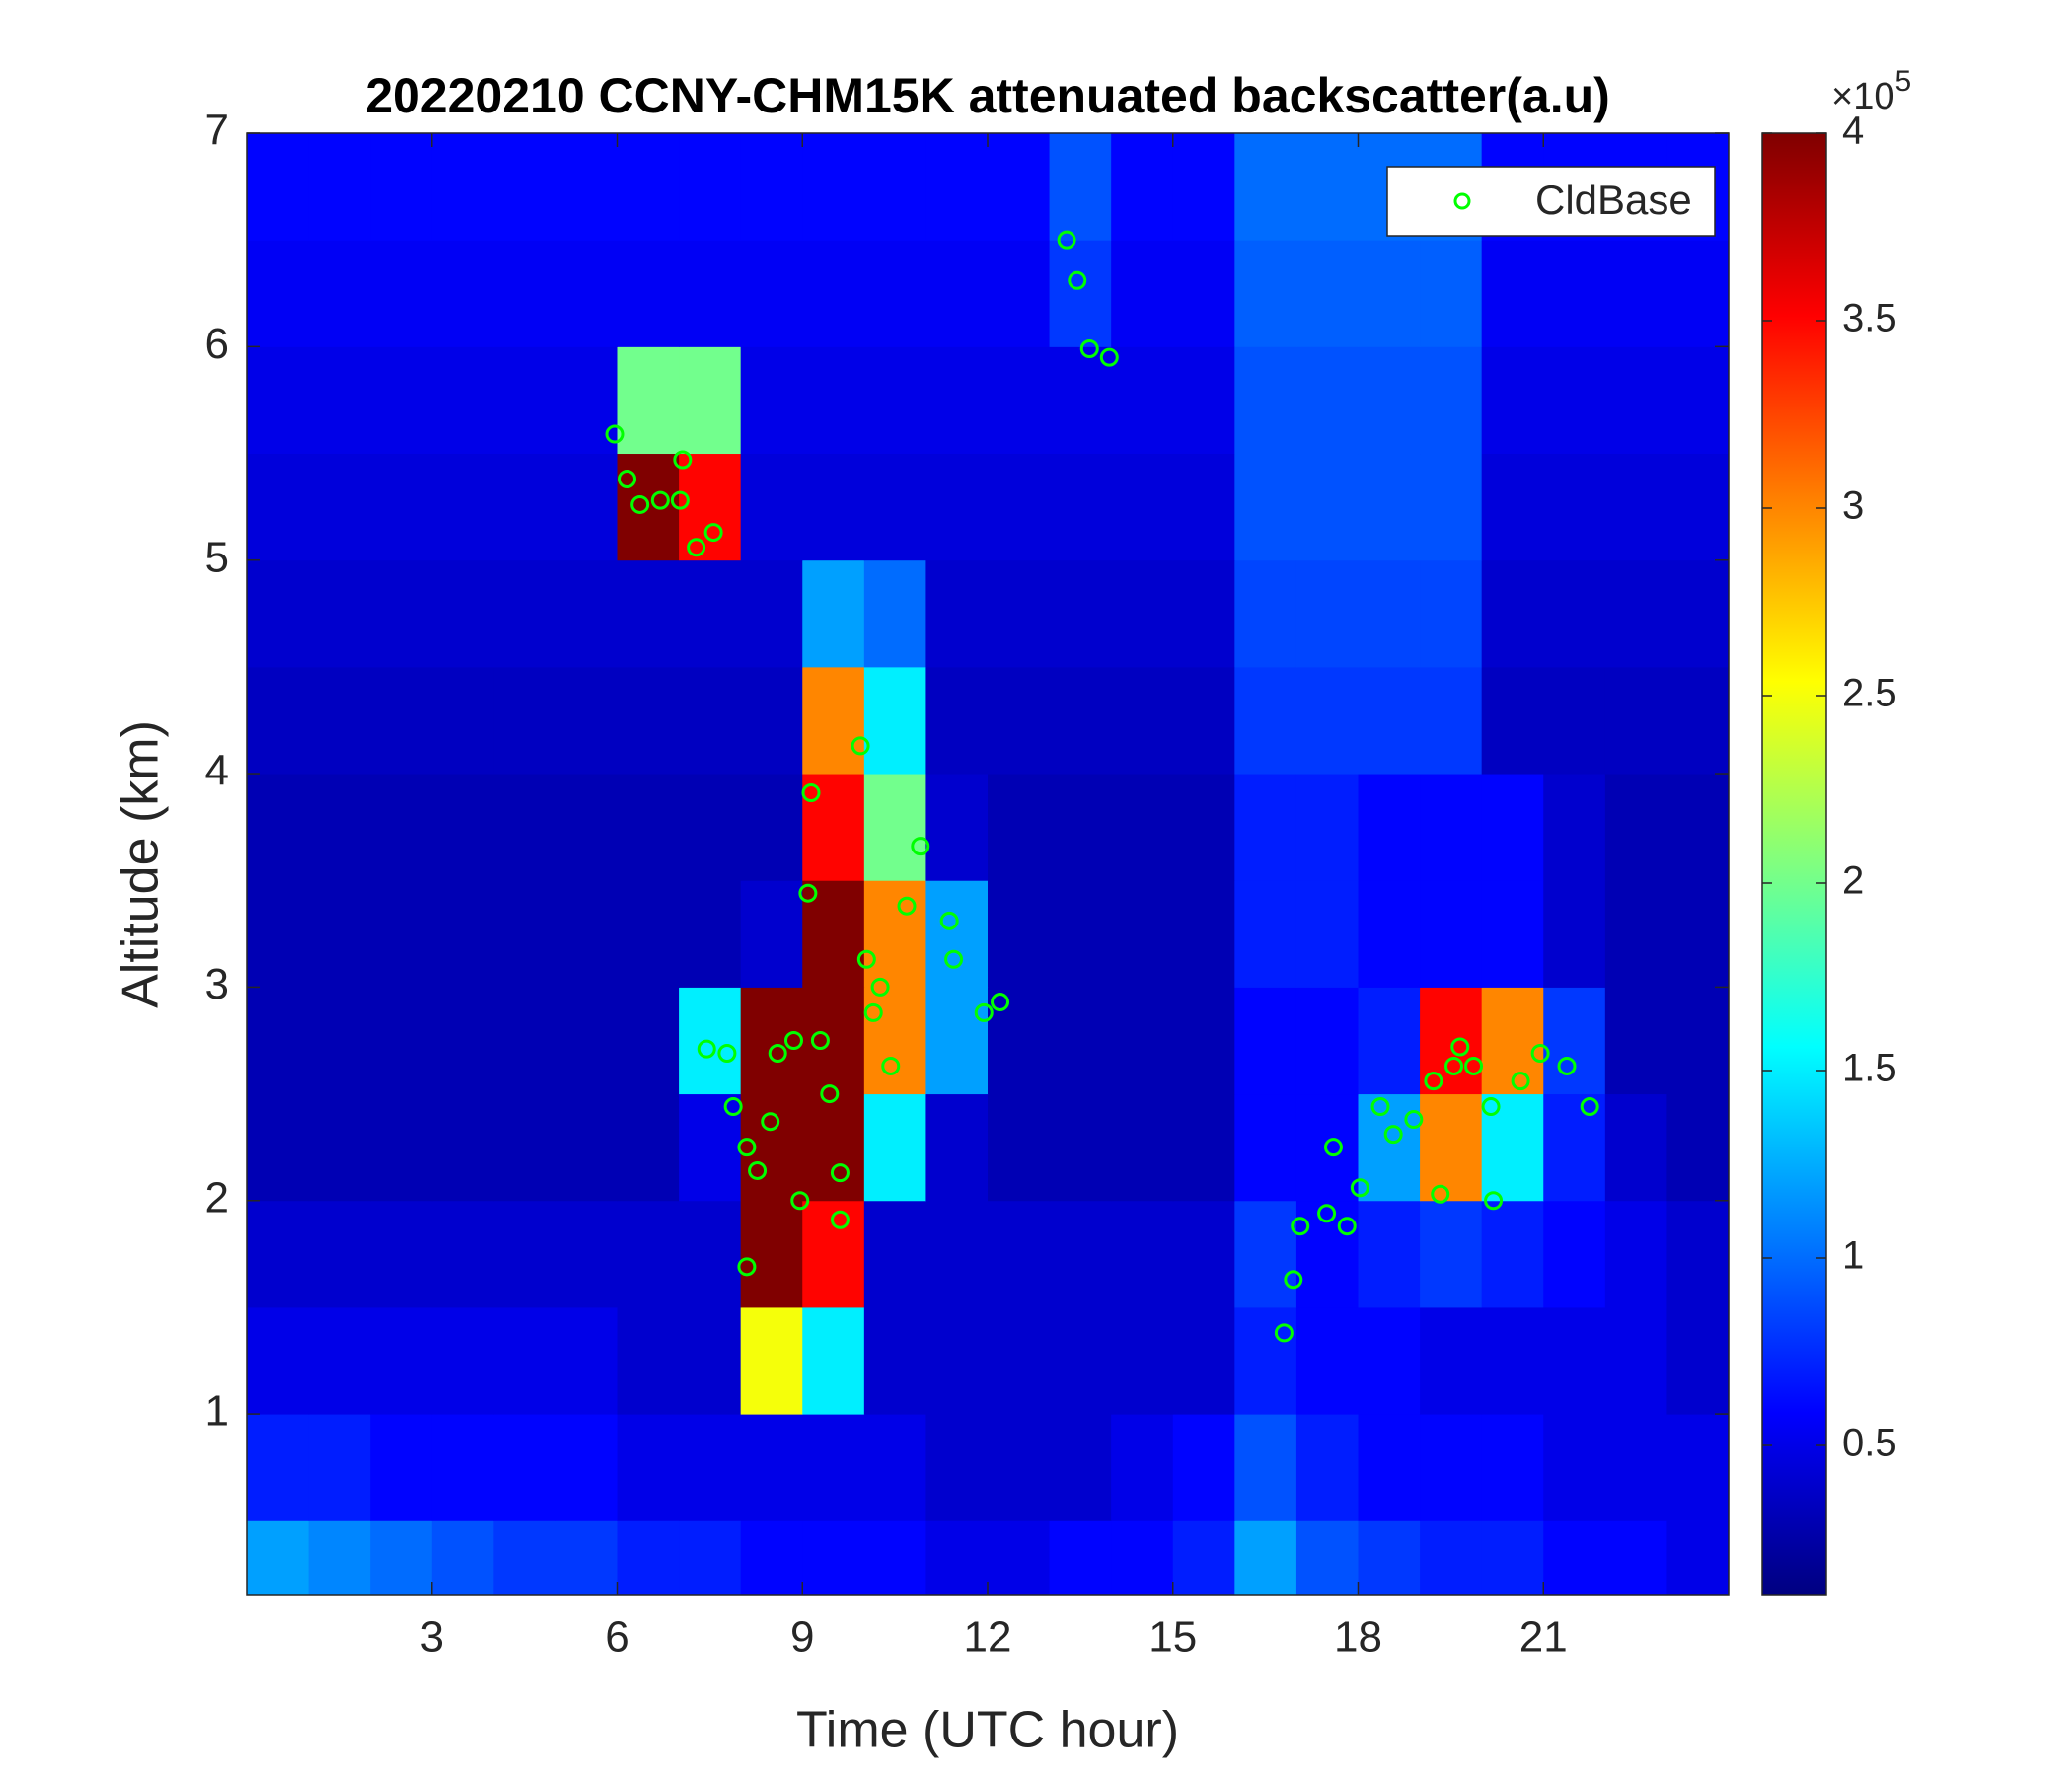  I want to click on colorbar-tick-label: 2.5, so click(1870, 694).